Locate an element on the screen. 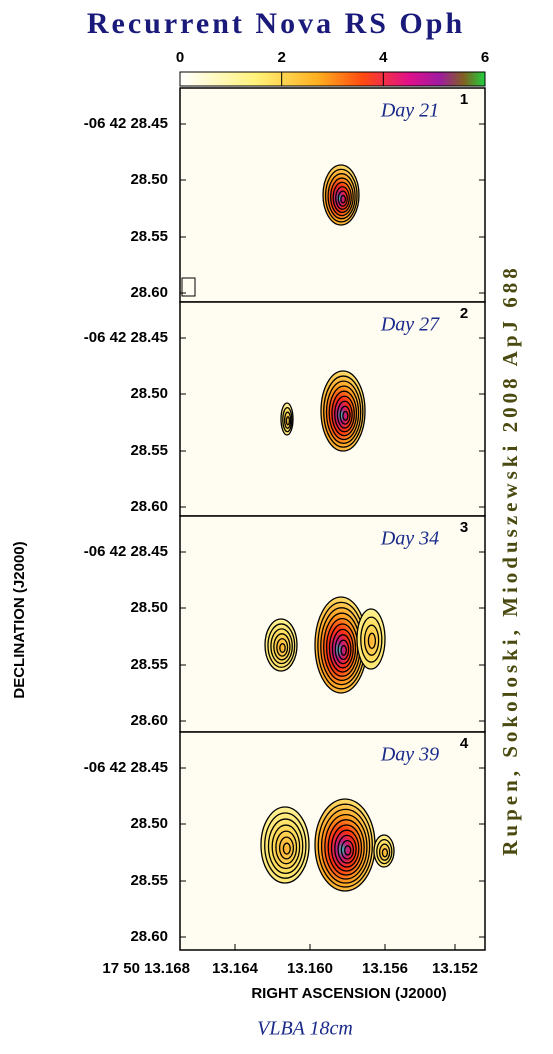  day-label: Day 21 is located at coordinates (409, 111).